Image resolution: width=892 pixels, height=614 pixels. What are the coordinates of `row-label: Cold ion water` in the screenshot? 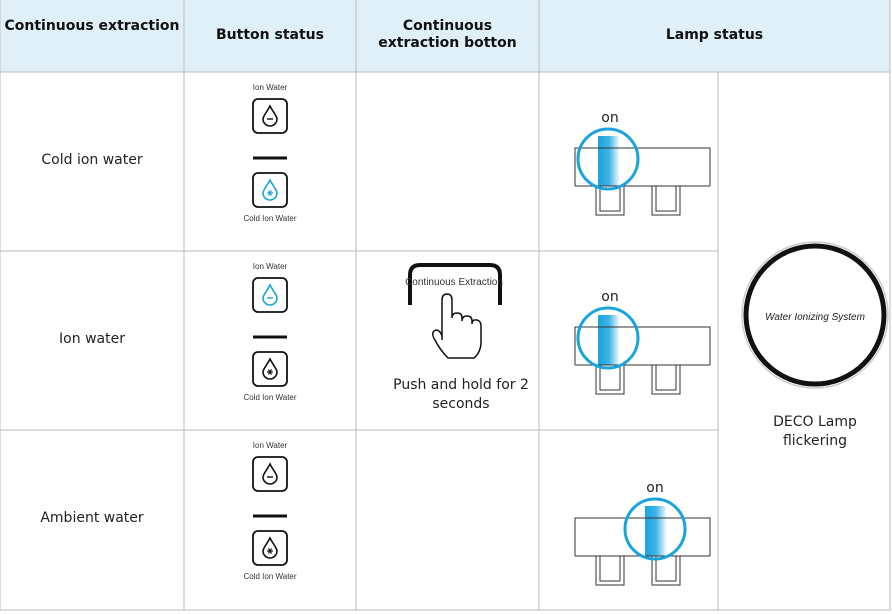 It's located at (92, 160).